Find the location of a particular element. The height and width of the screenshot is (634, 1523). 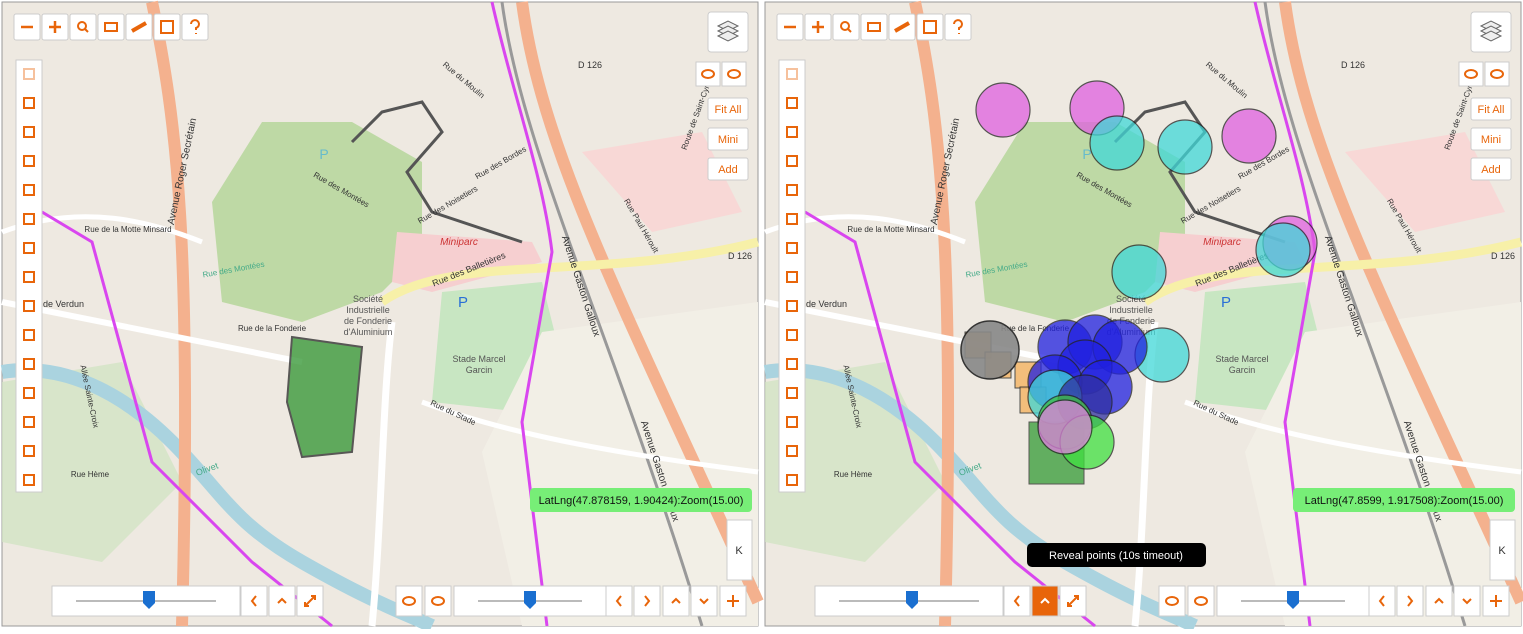

main-road is located at coordinates (569, 271).